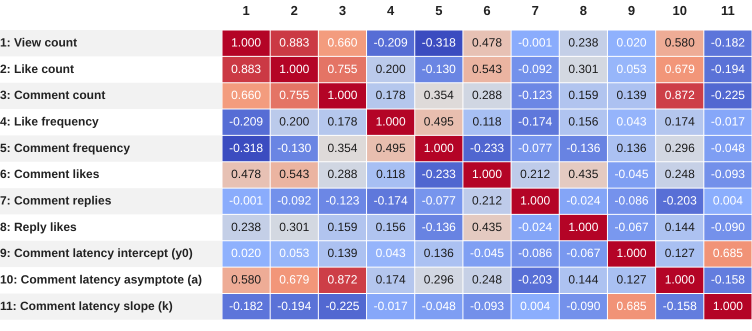 Image resolution: width=752 pixels, height=331 pixels. What do you see at coordinates (728, 10) in the screenshot?
I see `x-tick-label: 11` at bounding box center [728, 10].